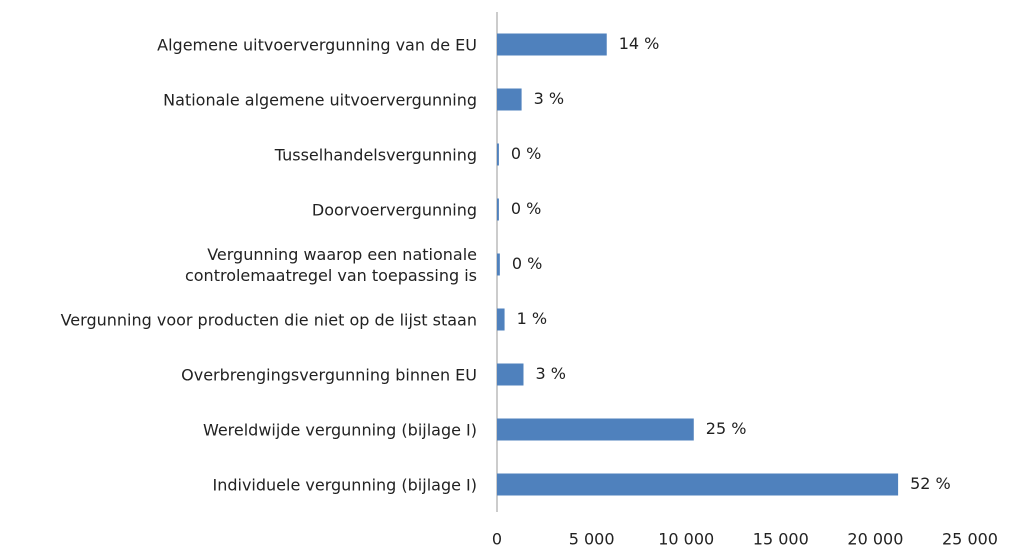 Image resolution: width=1010 pixels, height=548 pixels. What do you see at coordinates (930, 483) in the screenshot?
I see `value-label: 52 %` at bounding box center [930, 483].